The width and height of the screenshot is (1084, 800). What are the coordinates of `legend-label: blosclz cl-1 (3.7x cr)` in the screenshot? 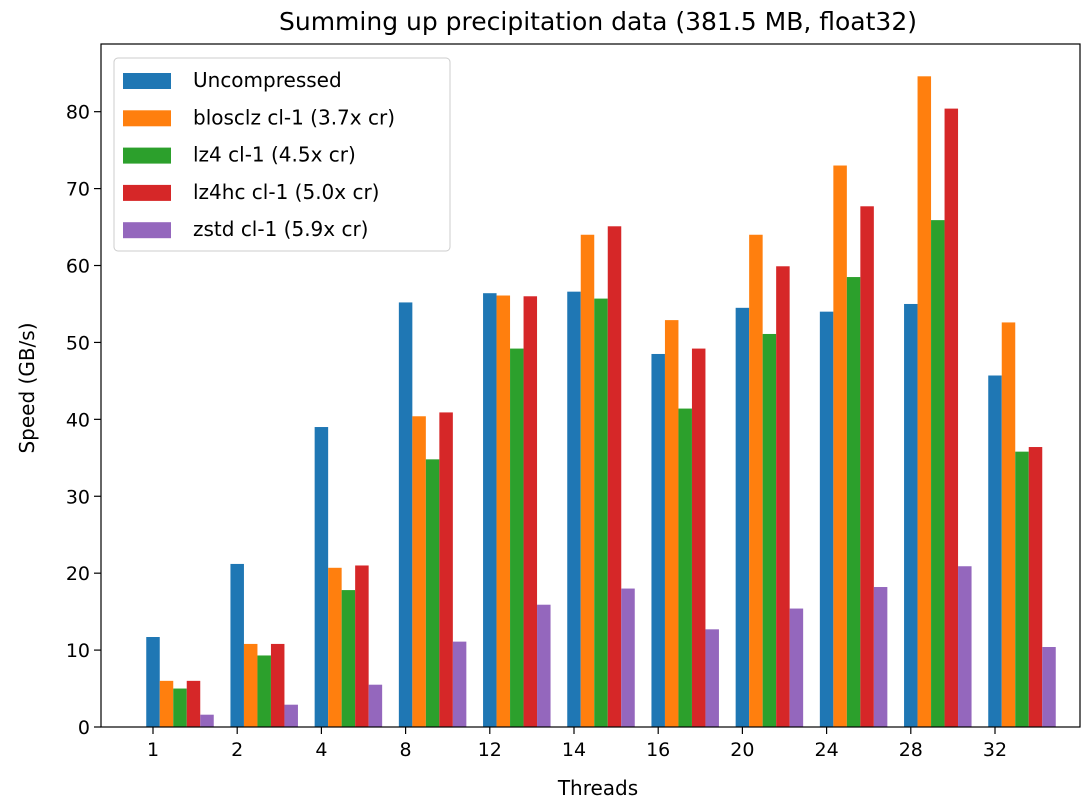 It's located at (294, 117).